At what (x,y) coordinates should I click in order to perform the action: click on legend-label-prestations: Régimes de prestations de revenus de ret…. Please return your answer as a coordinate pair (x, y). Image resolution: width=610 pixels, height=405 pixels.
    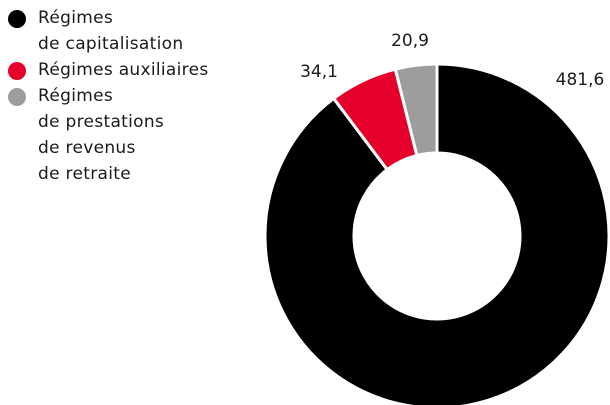
    Looking at the image, I should click on (101, 135).